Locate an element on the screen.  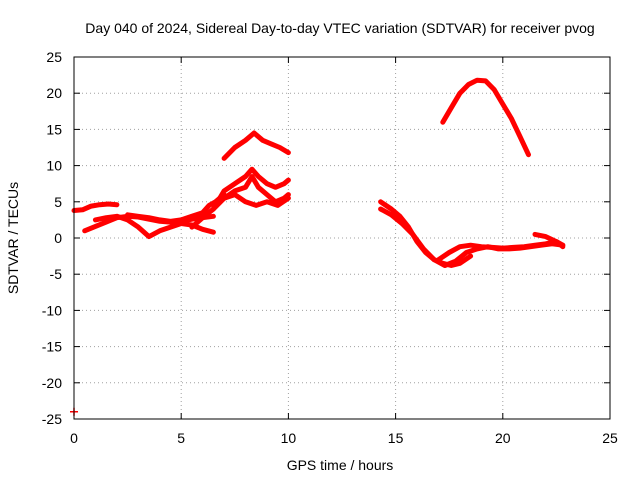
y-tick-label: -15 is located at coordinates (52, 347).